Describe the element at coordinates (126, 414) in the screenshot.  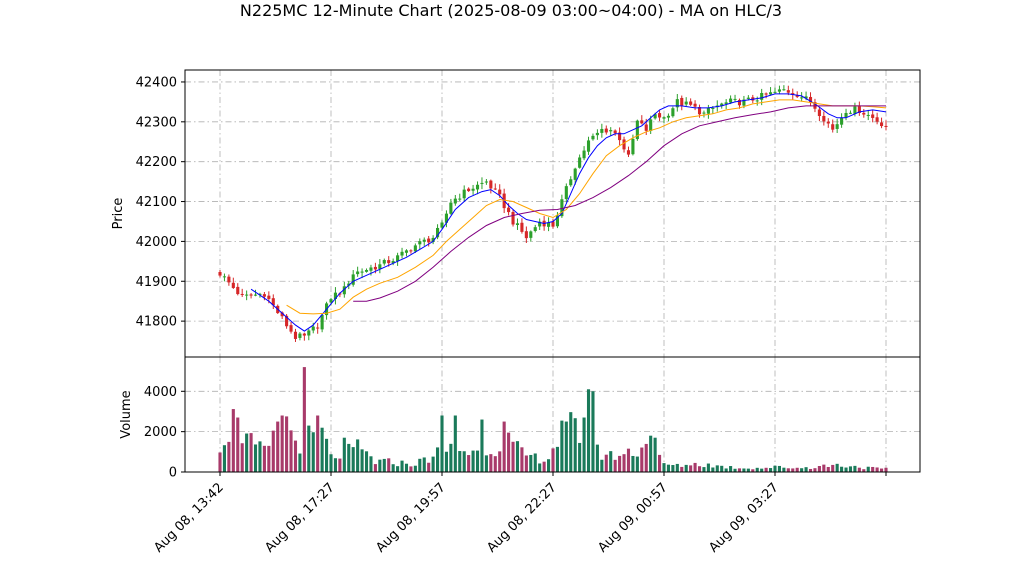
I see `volume-axis-label: Volume` at that location.